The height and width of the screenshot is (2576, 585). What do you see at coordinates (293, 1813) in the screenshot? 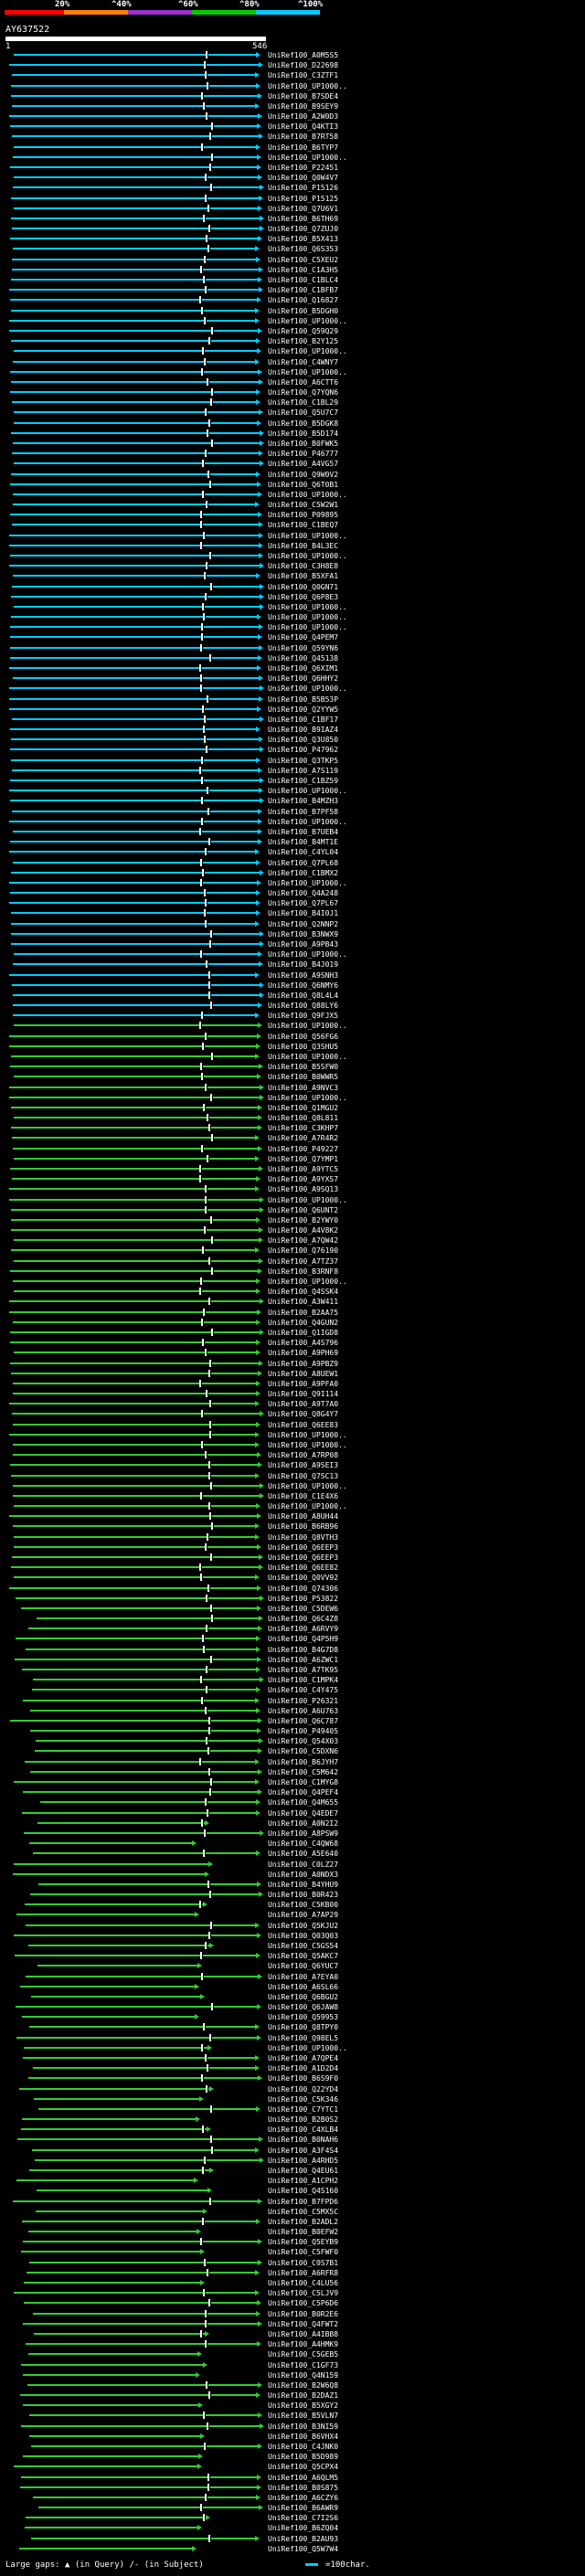
I see `hit-row: UniRef100_Q4EDE7` at bounding box center [293, 1813].